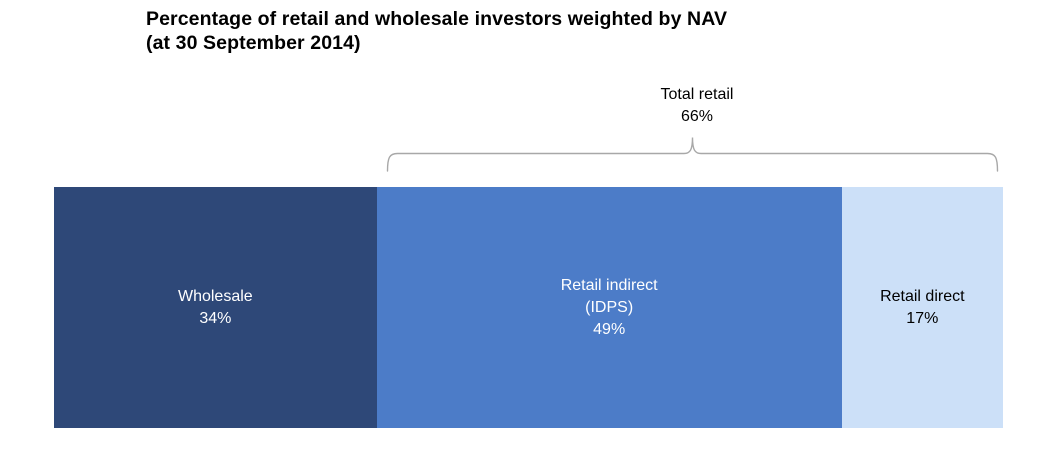  What do you see at coordinates (922, 318) in the screenshot?
I see `segment-retail-direct-value: 17%` at bounding box center [922, 318].